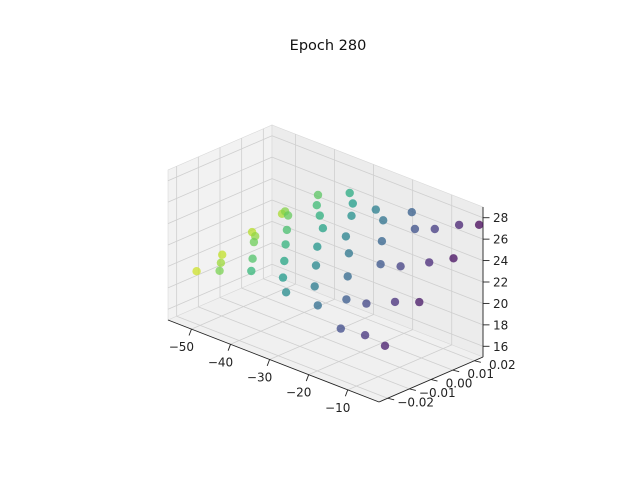  Describe the element at coordinates (459, 384) in the screenshot. I see `y-tick-label: 0.00` at that location.